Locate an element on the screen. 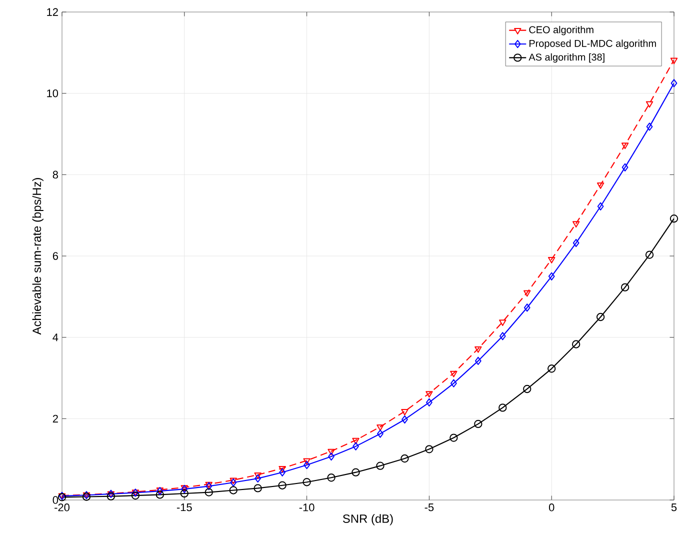 This screenshot has width=684, height=558. y-tick-label: 10 is located at coordinates (52, 93).